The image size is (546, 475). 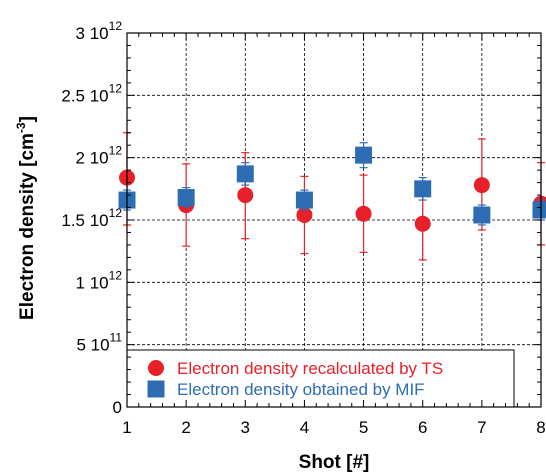 I want to click on legend-label-mif: Electron density obtained by MIF, so click(x=301, y=389).